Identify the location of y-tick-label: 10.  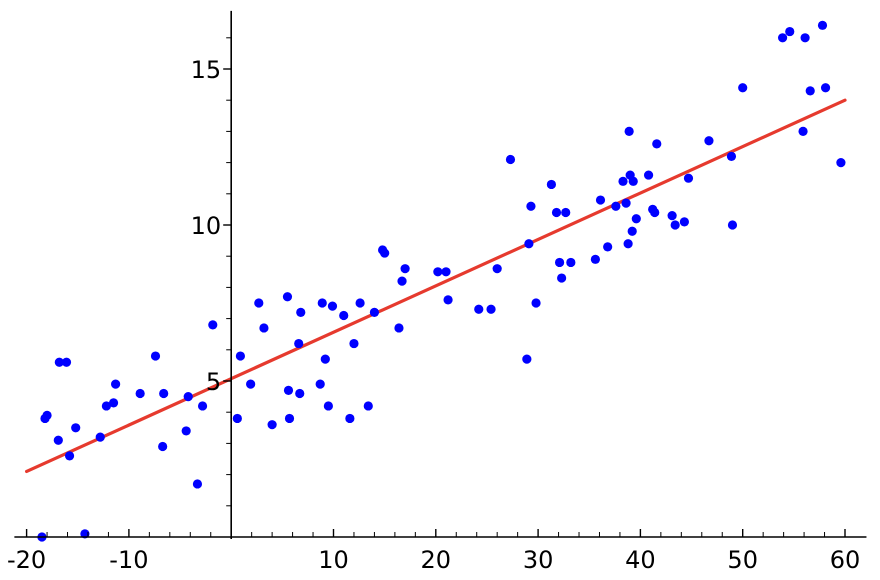
(206, 226).